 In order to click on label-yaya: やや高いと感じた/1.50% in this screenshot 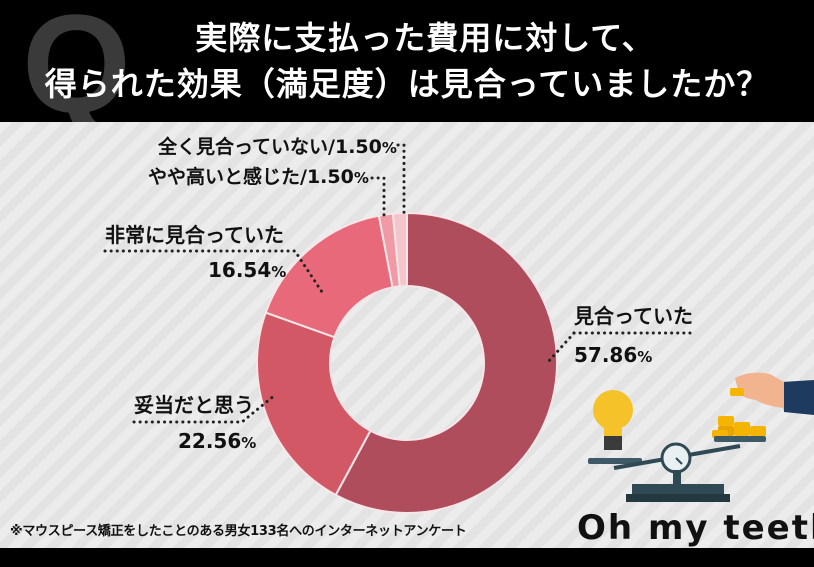, I will do `click(258, 177)`.